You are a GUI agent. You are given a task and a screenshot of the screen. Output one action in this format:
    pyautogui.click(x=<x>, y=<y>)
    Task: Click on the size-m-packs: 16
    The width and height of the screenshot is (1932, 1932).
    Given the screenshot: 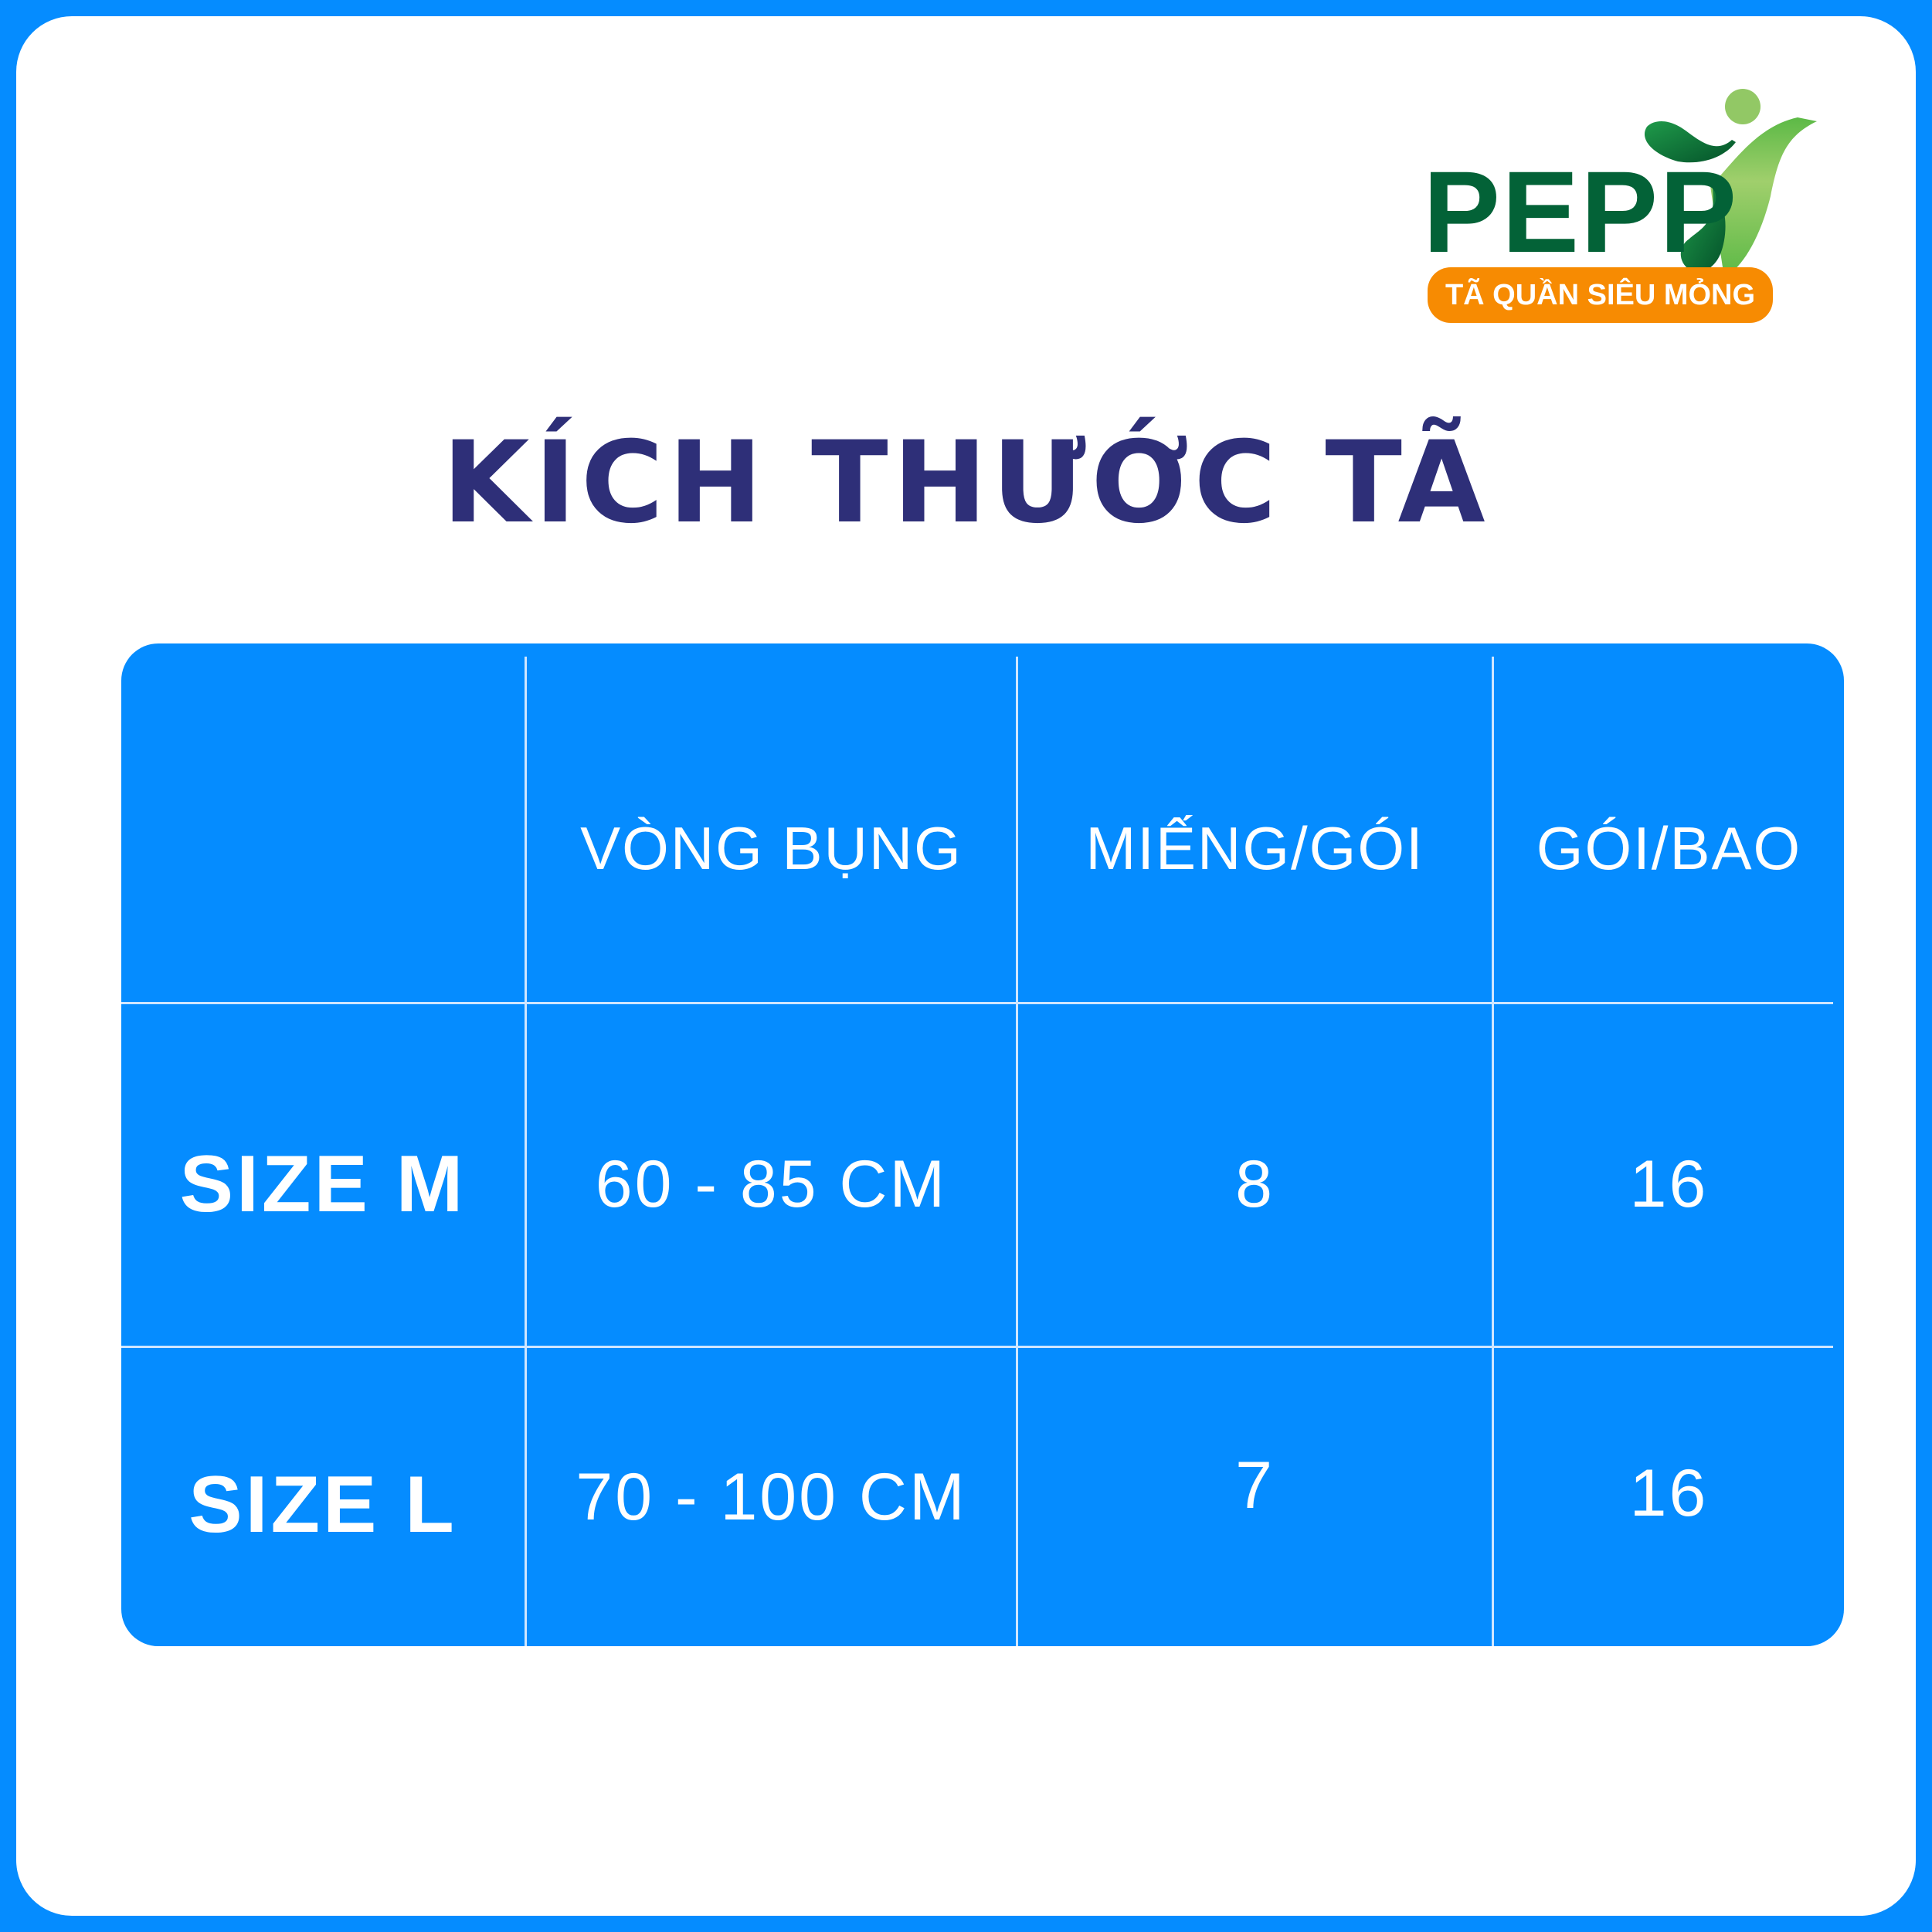 What is the action you would take?
    pyautogui.click(x=1669, y=1184)
    